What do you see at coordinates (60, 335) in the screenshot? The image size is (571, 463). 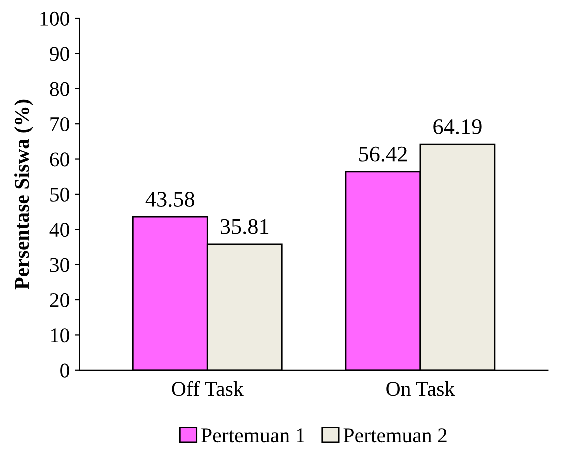 I see `y-tick-label: 10` at bounding box center [60, 335].